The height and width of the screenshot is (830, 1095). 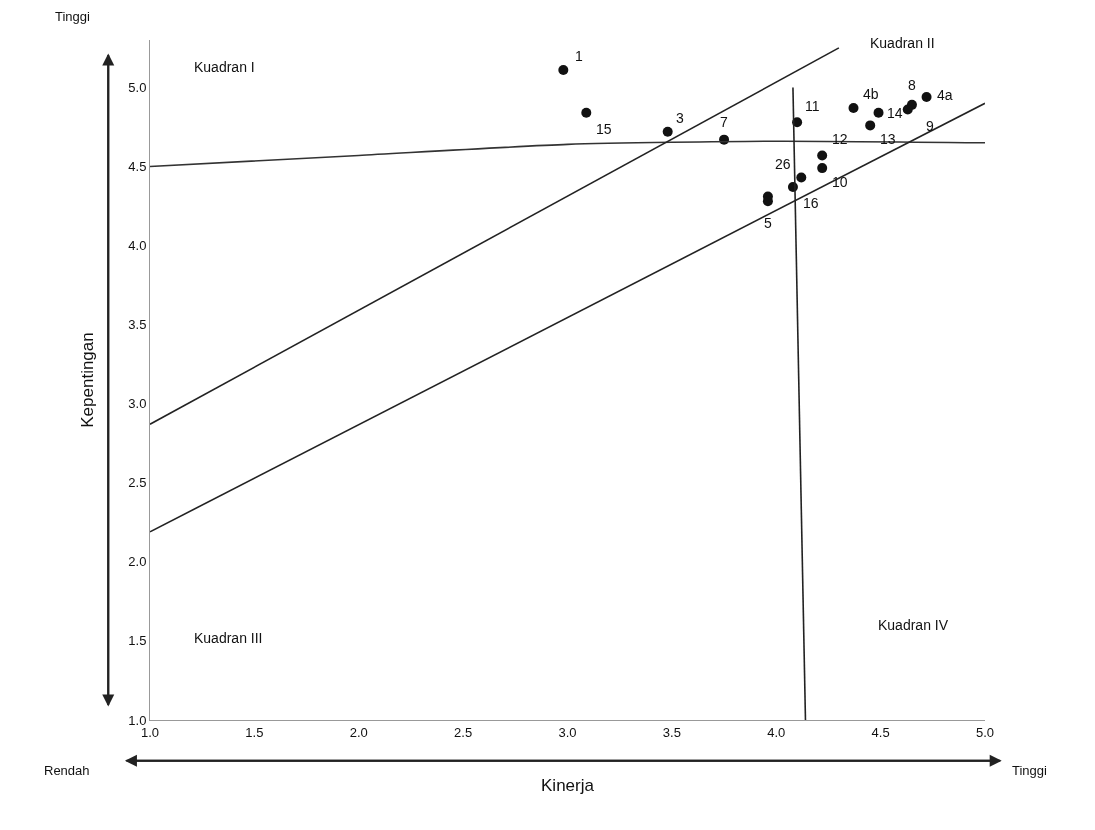 What do you see at coordinates (880, 732) in the screenshot?
I see `x-tick-label: 4.5` at bounding box center [880, 732].